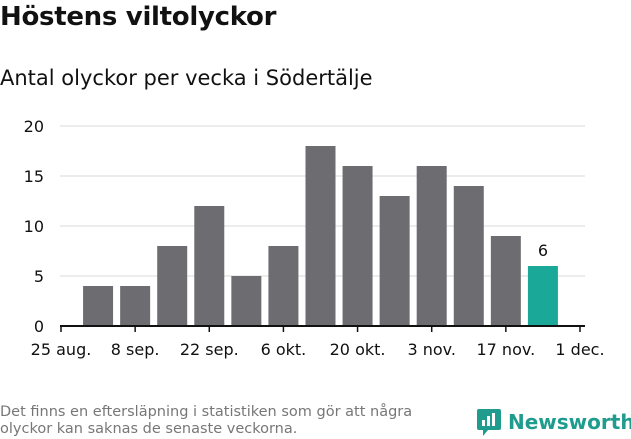 The width and height of the screenshot is (631, 439). I want to click on x-tick-label: 22 sep., so click(209, 349).